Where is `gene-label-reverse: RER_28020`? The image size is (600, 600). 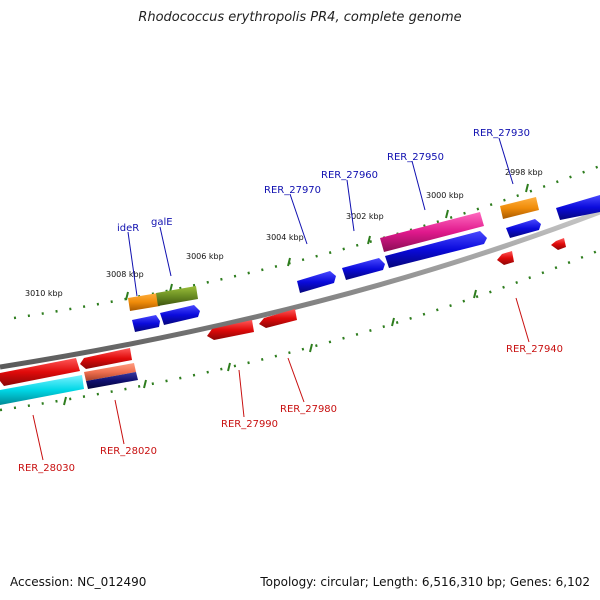 gene-label-reverse: RER_28020 is located at coordinates (128, 451).